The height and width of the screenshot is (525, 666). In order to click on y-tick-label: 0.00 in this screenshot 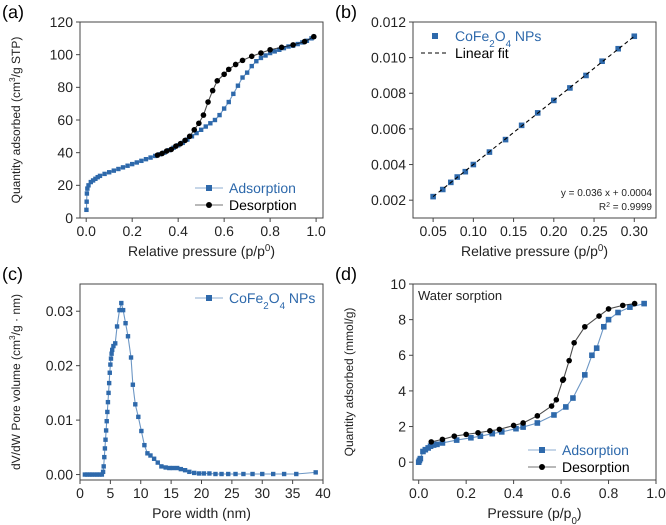, I will do `click(60, 474)`.